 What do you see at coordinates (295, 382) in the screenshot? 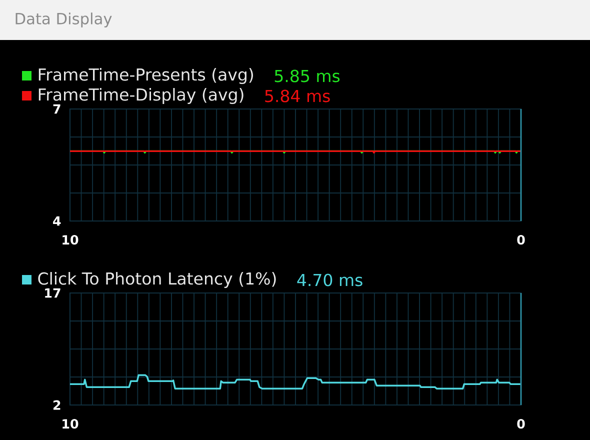
I see `line-series` at bounding box center [295, 382].